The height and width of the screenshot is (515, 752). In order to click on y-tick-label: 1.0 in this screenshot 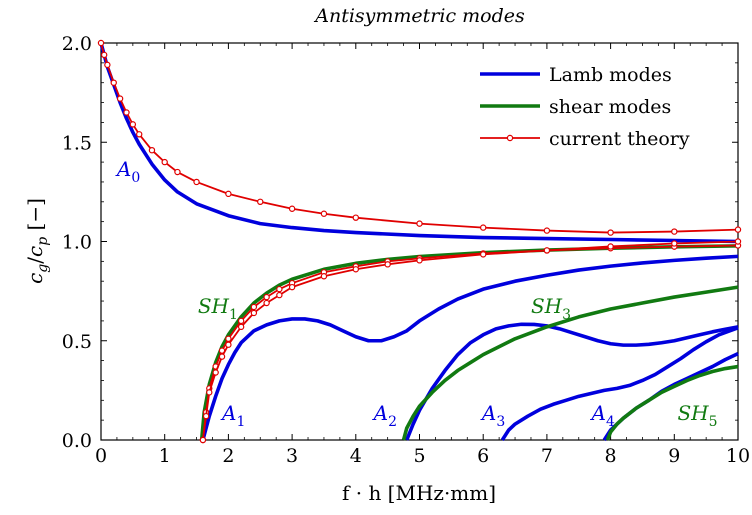, I will do `click(77, 243)`.